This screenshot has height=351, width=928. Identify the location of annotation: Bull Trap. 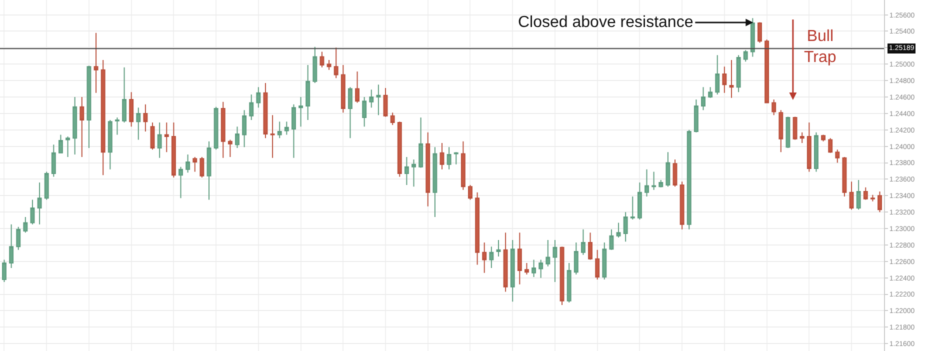
(820, 47).